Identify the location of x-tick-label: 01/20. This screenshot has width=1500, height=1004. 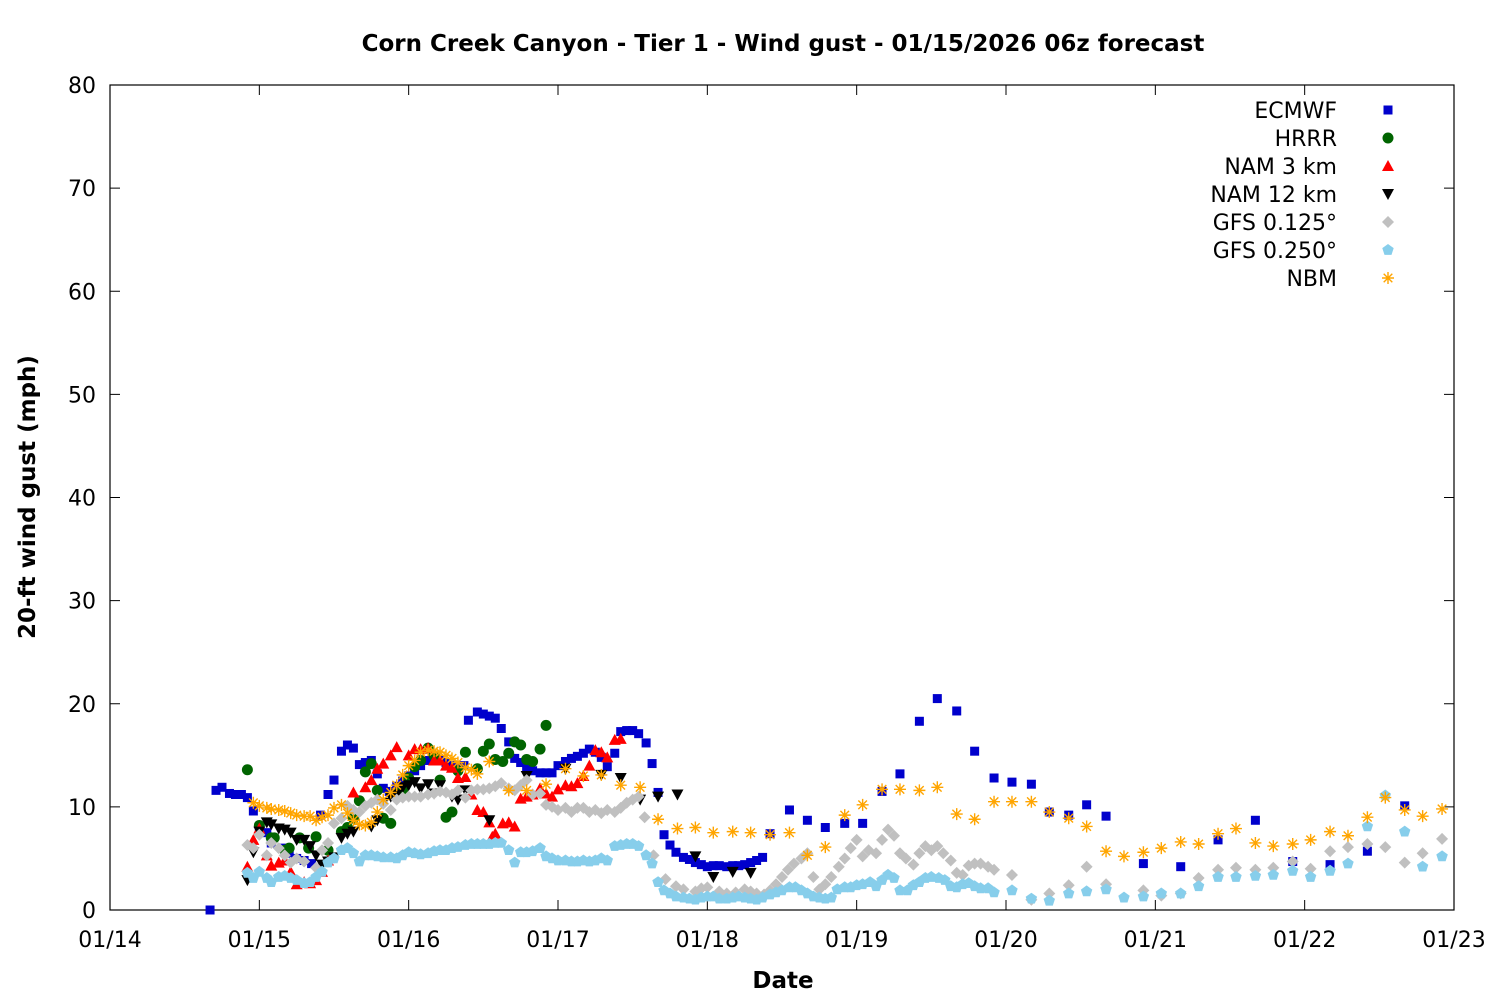
(1005, 940).